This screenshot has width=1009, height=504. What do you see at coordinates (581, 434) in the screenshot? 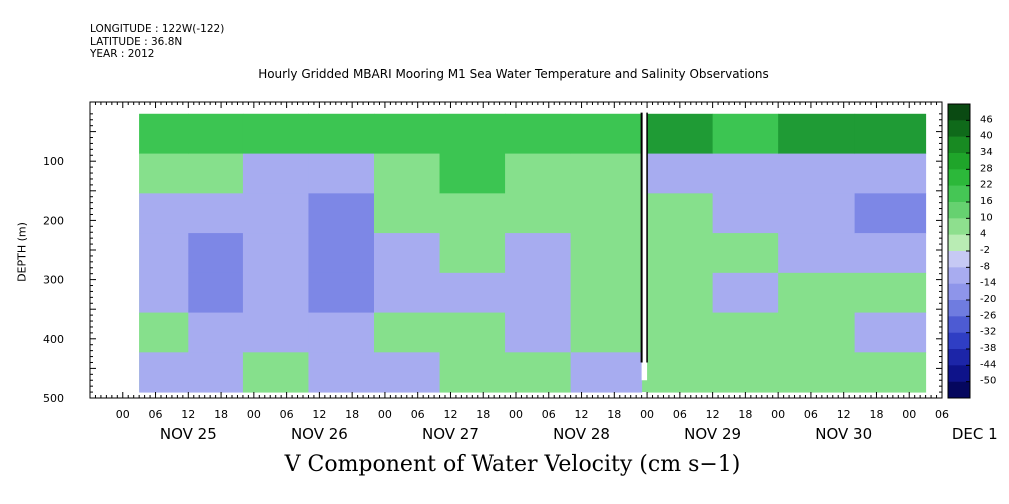
I see `x-date-label: NOV 28` at bounding box center [581, 434].